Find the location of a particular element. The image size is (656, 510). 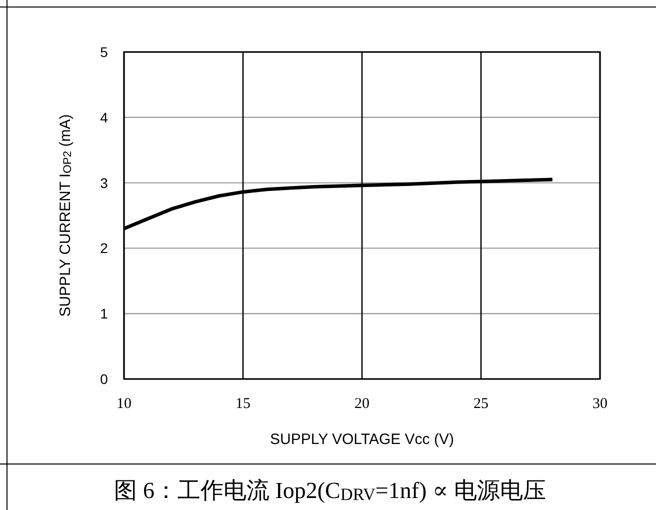

x-axis-title: SUPPLY VOLTAGE Vcc (V) is located at coordinates (362, 439).